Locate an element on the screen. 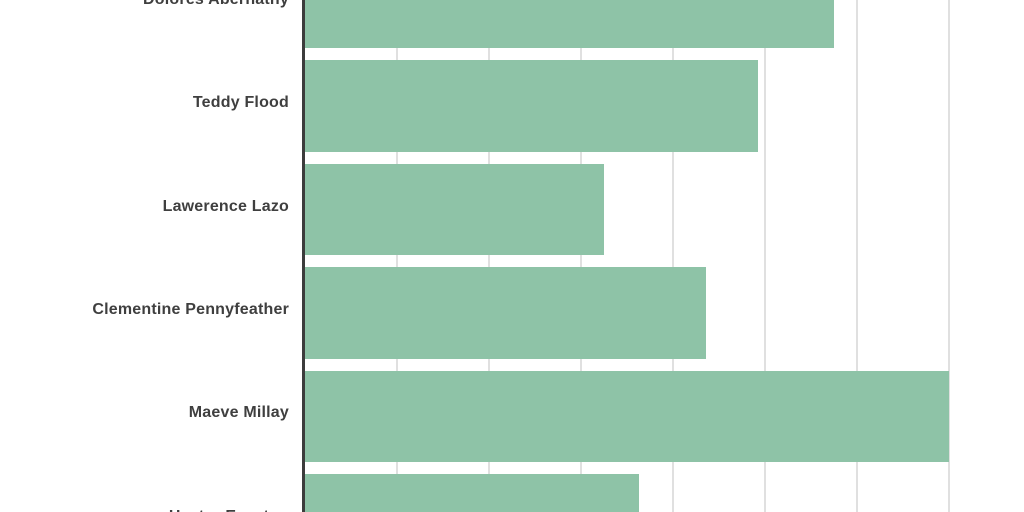 The height and width of the screenshot is (512, 1024). y-tick-label: Teddy Flood is located at coordinates (240, 103).